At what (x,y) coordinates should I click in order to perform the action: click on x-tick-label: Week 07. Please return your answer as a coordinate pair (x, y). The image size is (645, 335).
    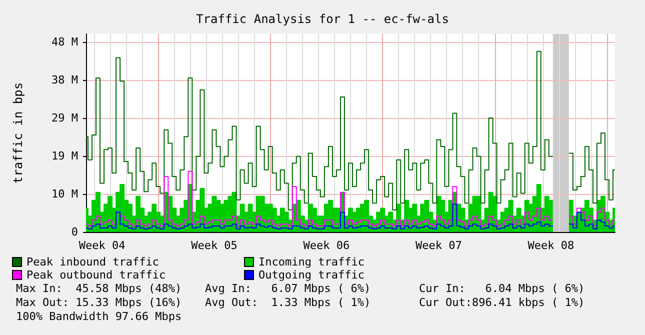
    Looking at the image, I should click on (438, 245).